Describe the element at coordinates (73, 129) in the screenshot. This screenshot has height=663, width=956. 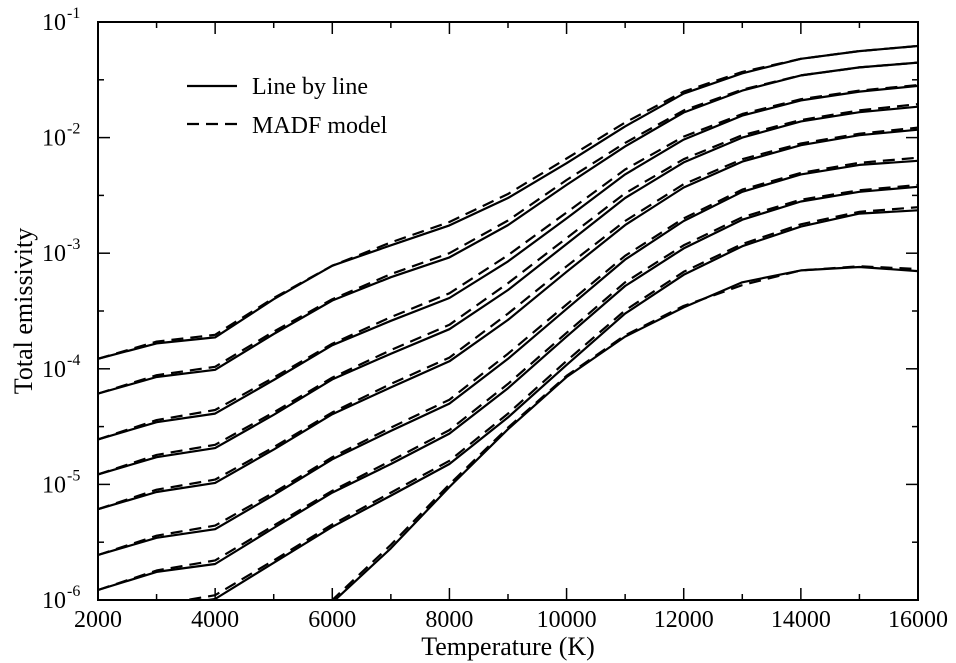
I see `y-tick-label-exponent: -2` at that location.